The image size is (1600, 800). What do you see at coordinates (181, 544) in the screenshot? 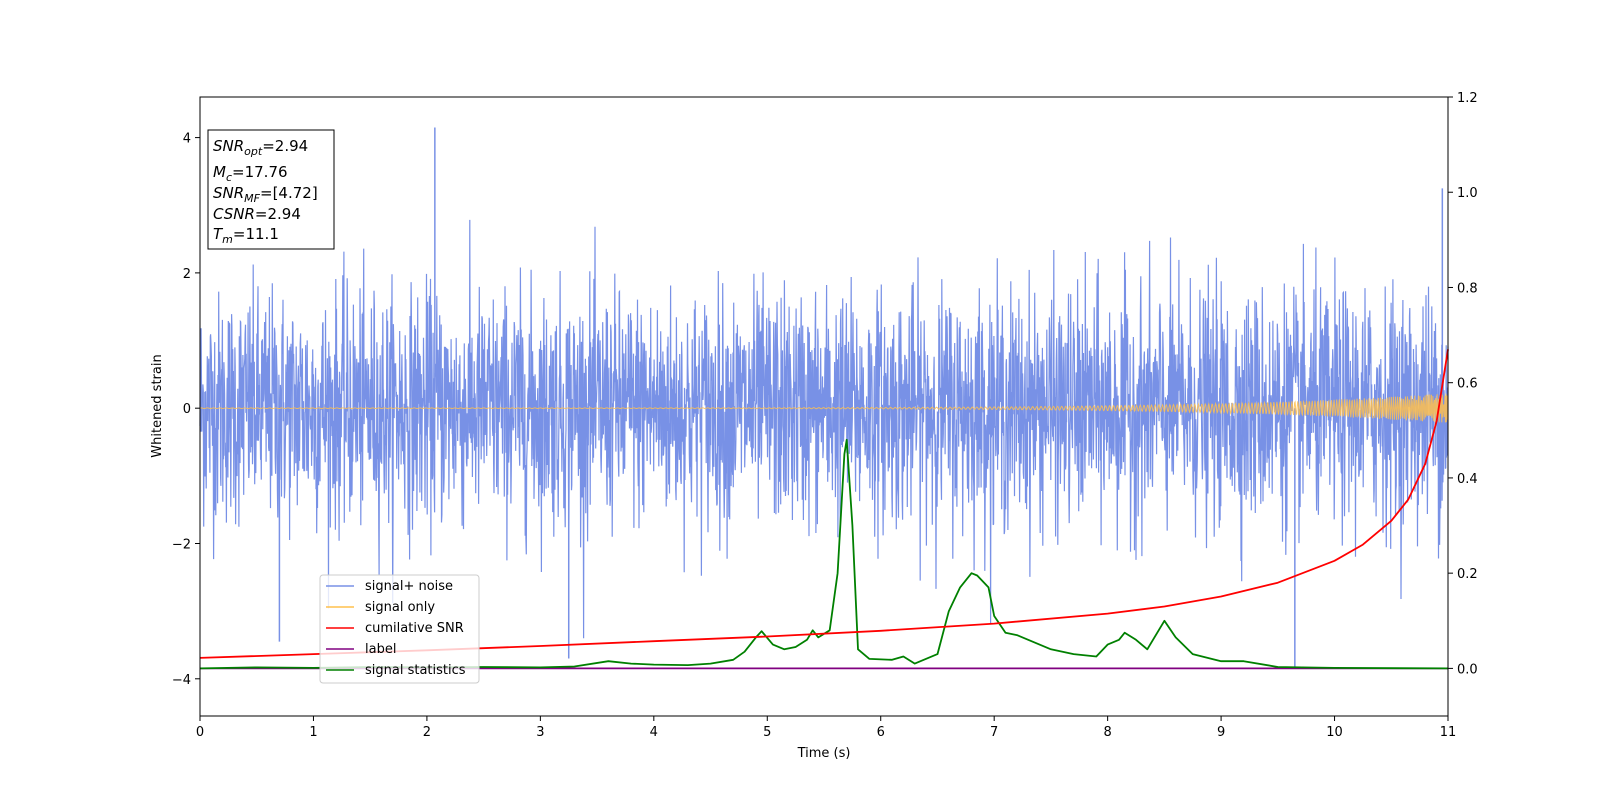
I see `y-left-tick-label: −2` at bounding box center [181, 544].